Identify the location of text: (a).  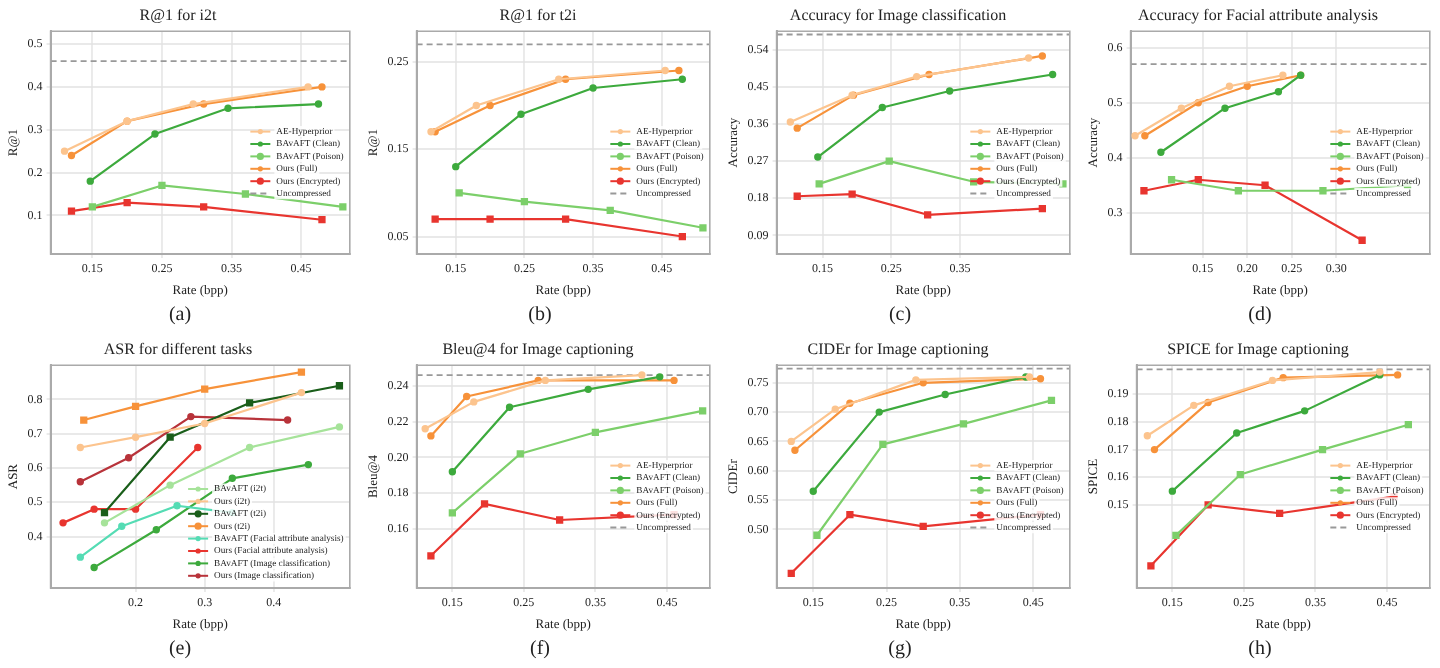
(180, 316).